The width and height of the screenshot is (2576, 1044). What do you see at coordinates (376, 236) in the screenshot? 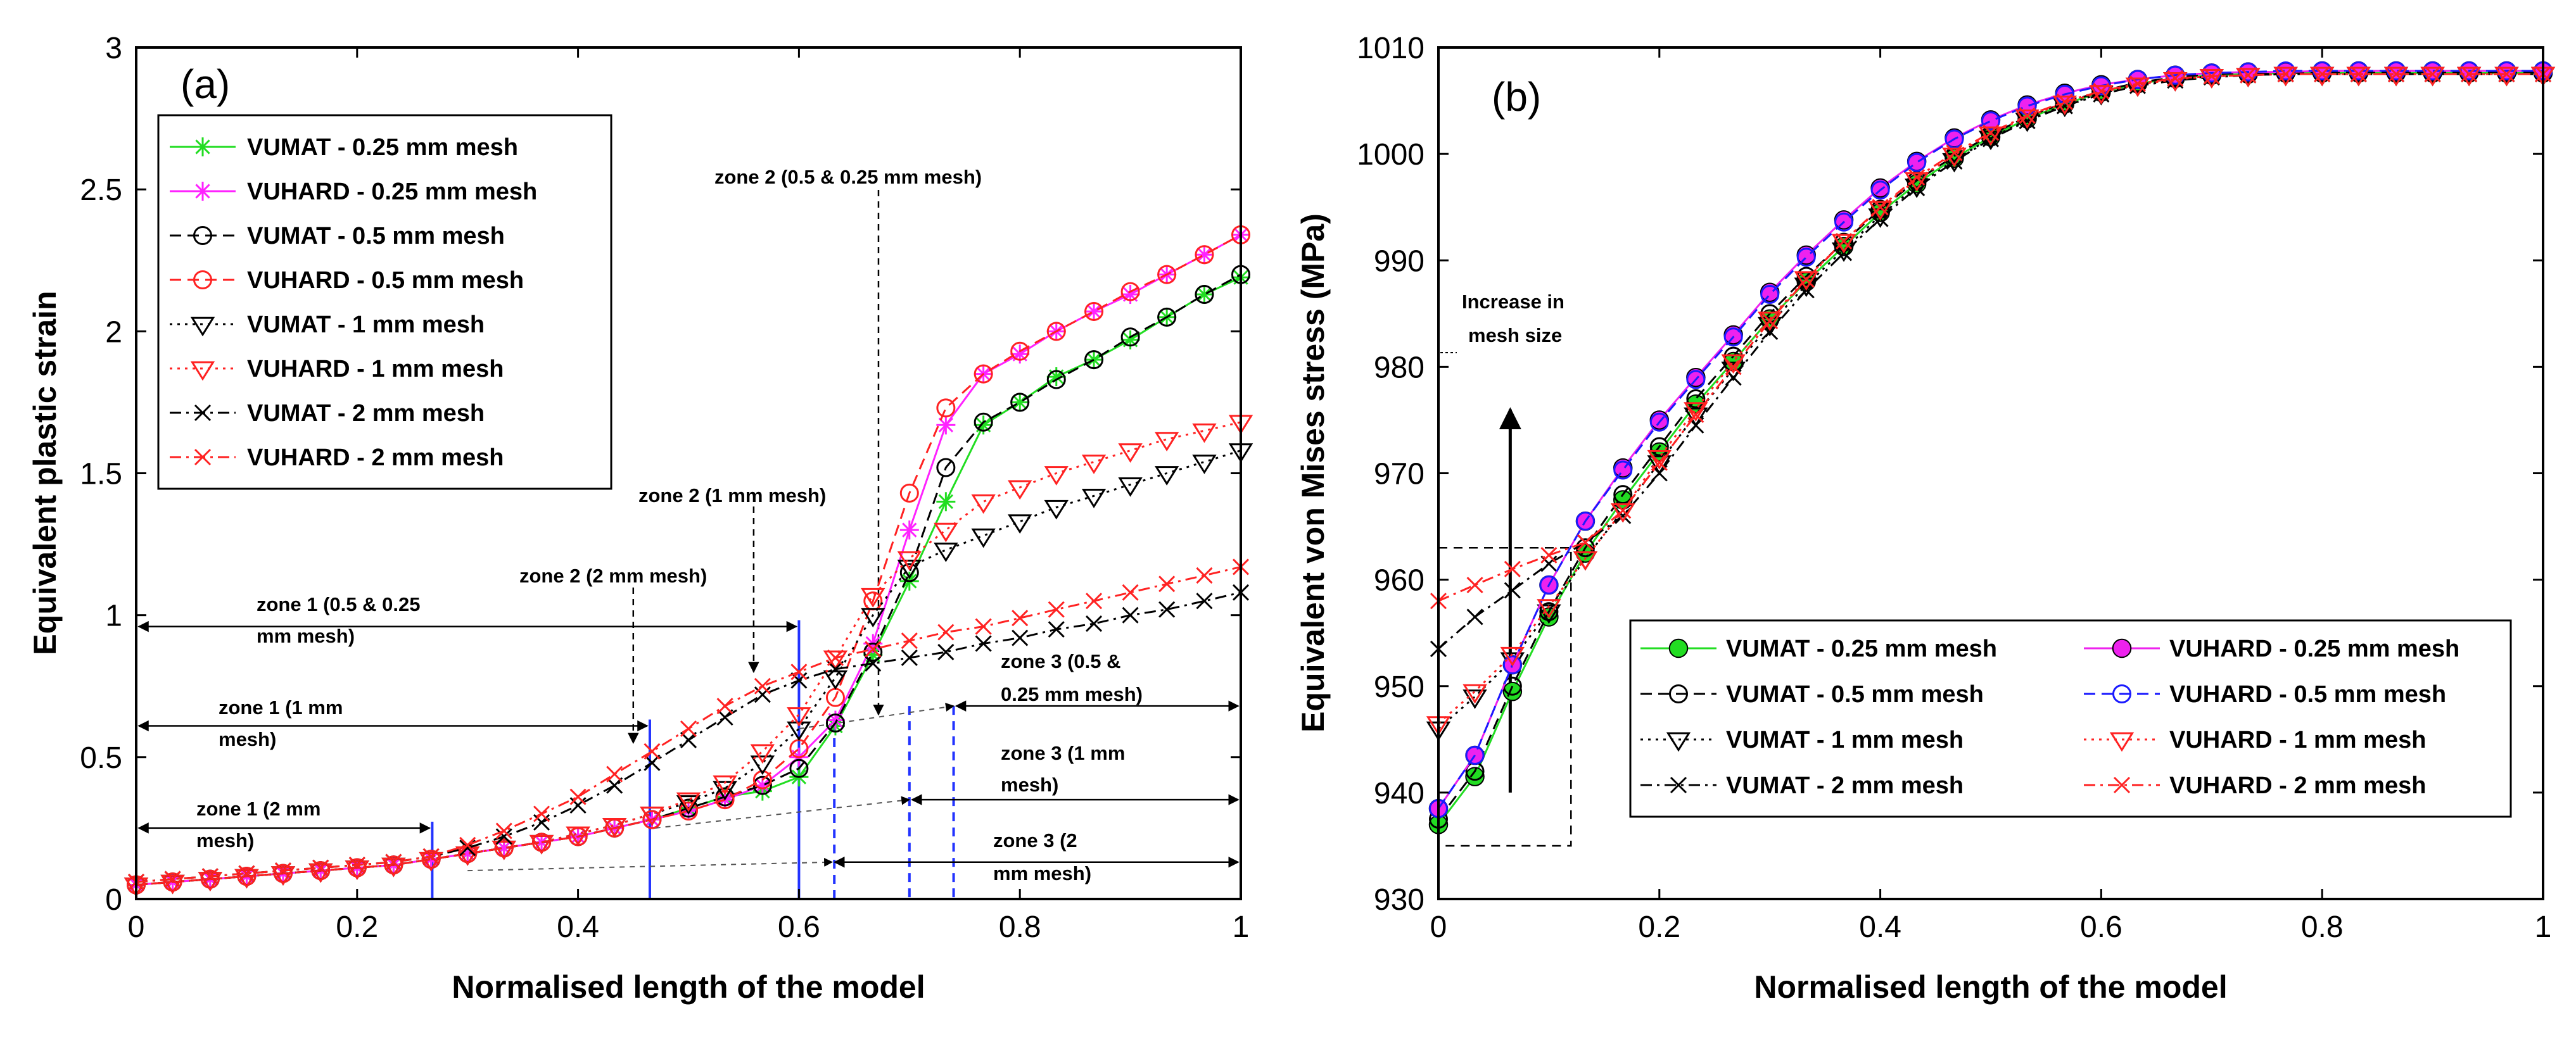
I see `legend-label: VUMAT - 0.5 mm mesh` at bounding box center [376, 236].